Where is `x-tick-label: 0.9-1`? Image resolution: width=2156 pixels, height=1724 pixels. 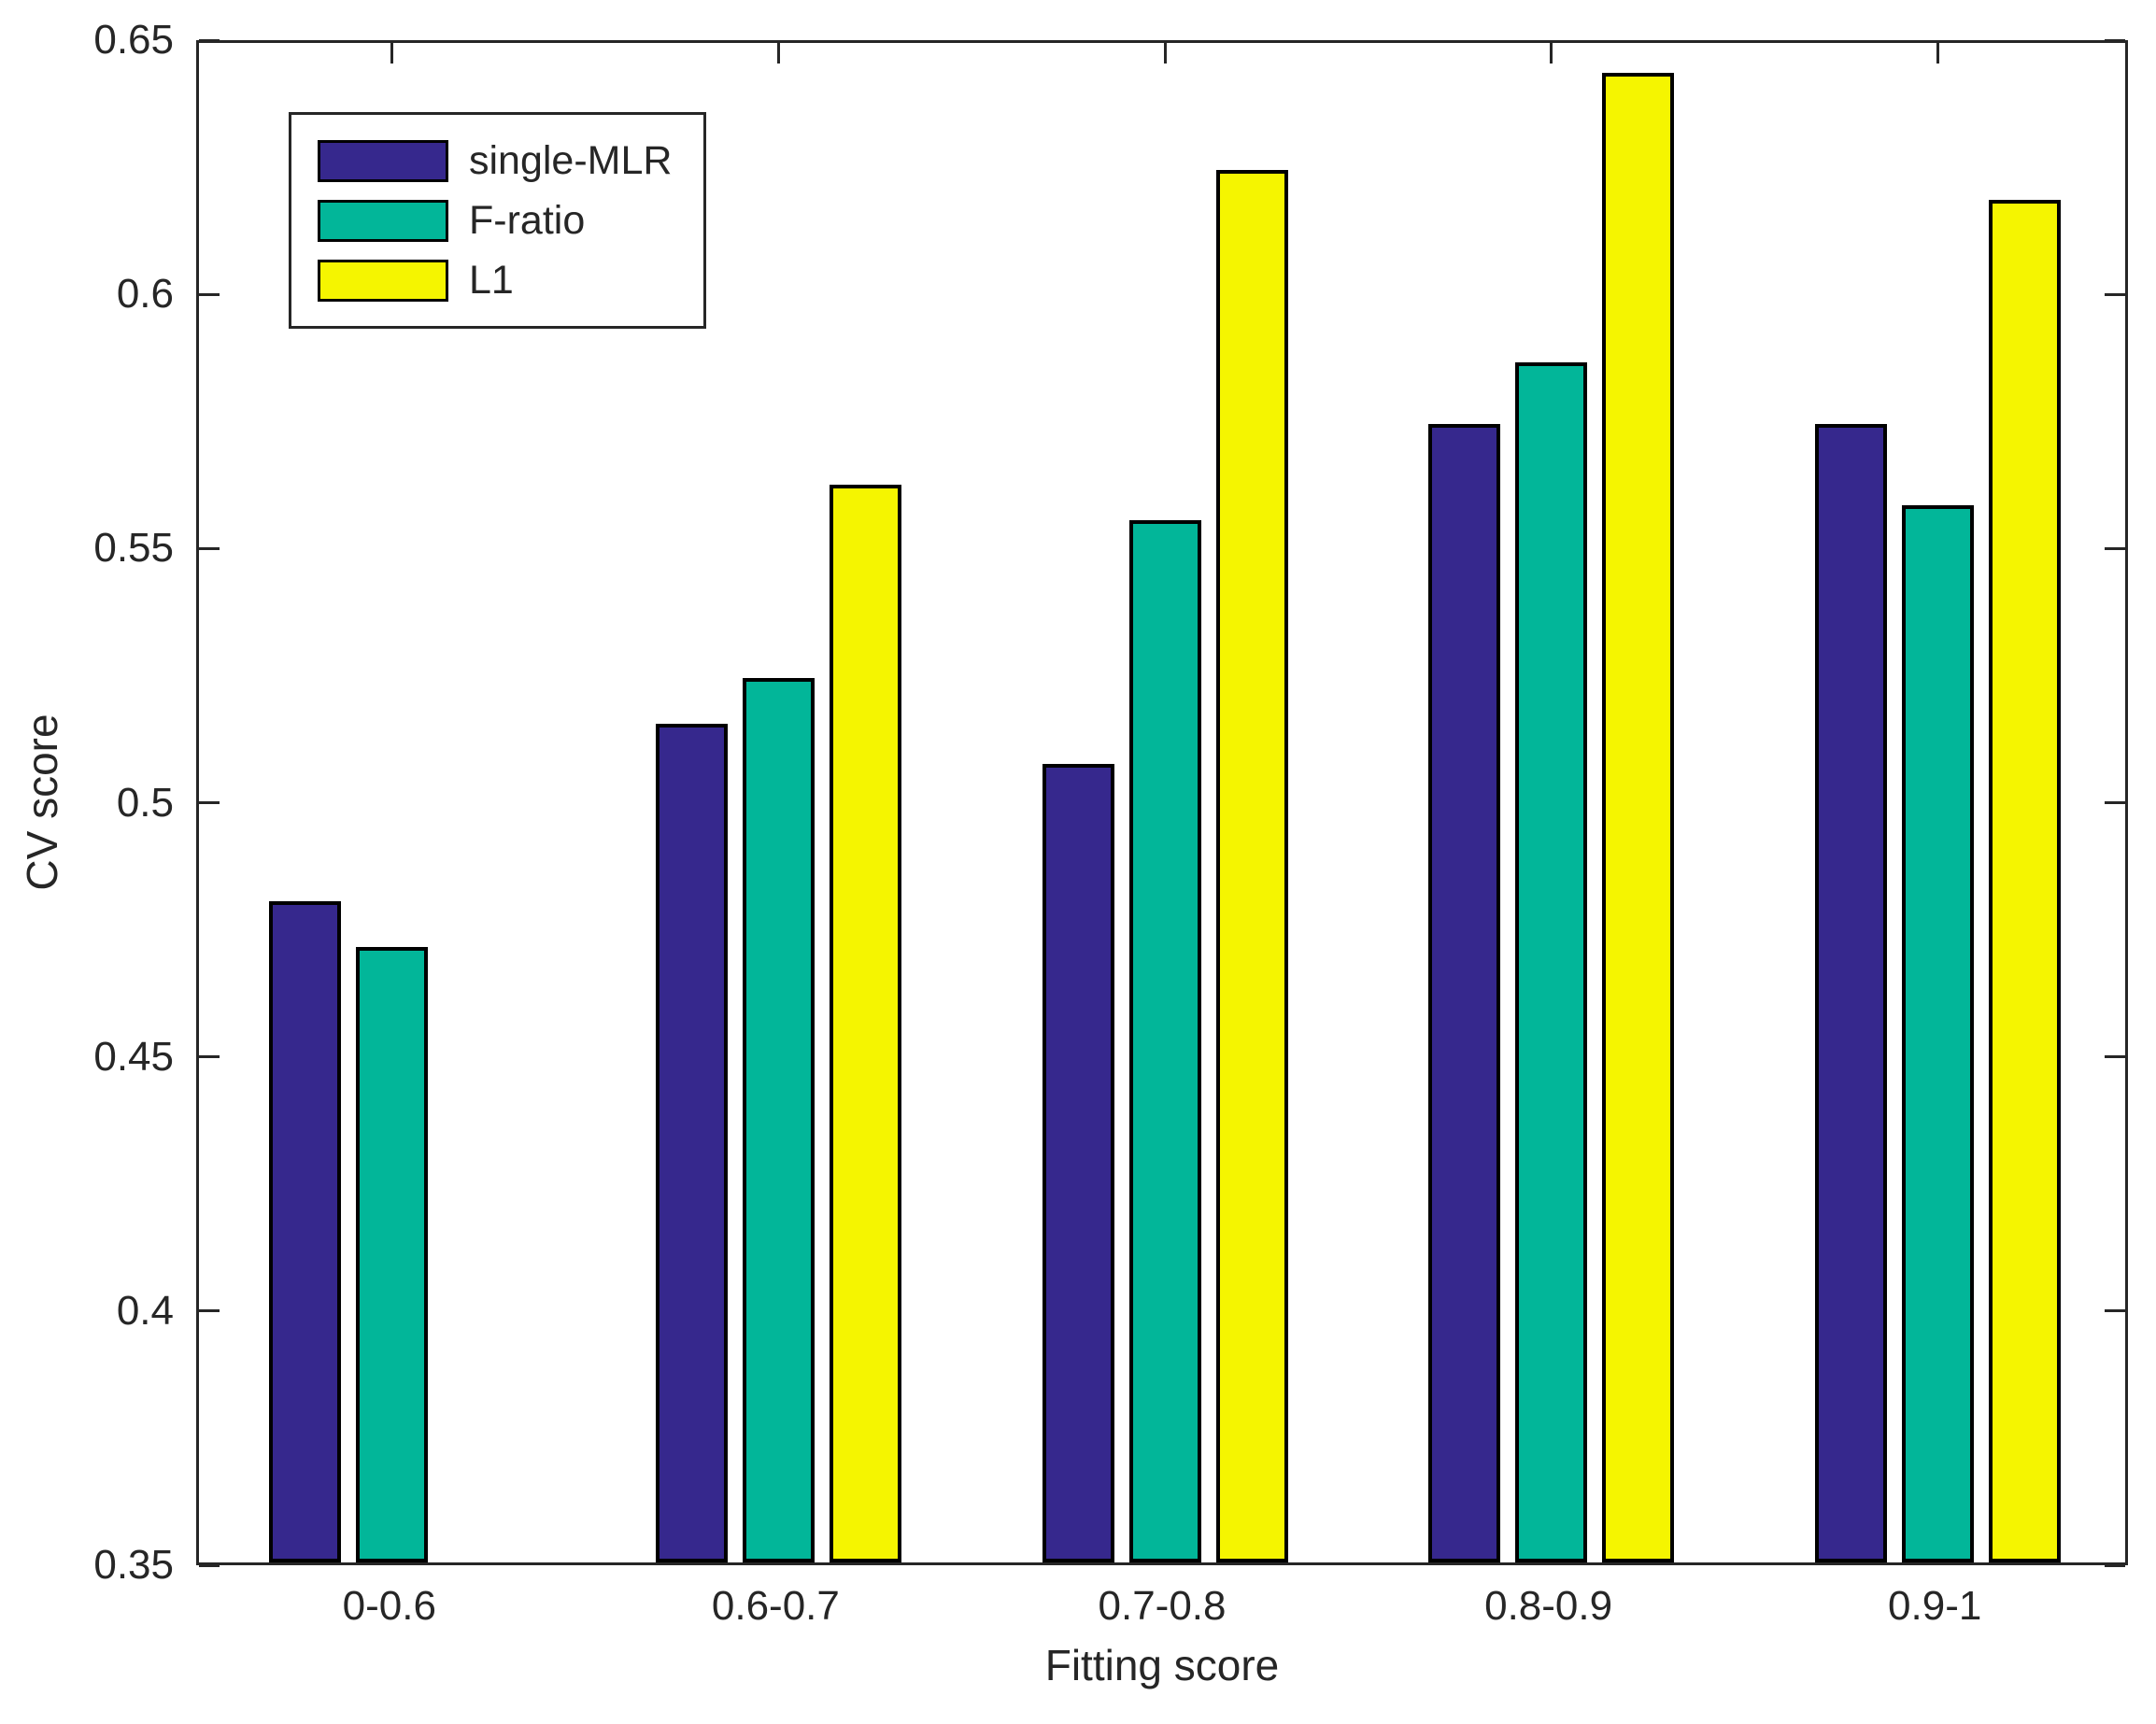 x-tick-label: 0.9-1 is located at coordinates (1935, 1606).